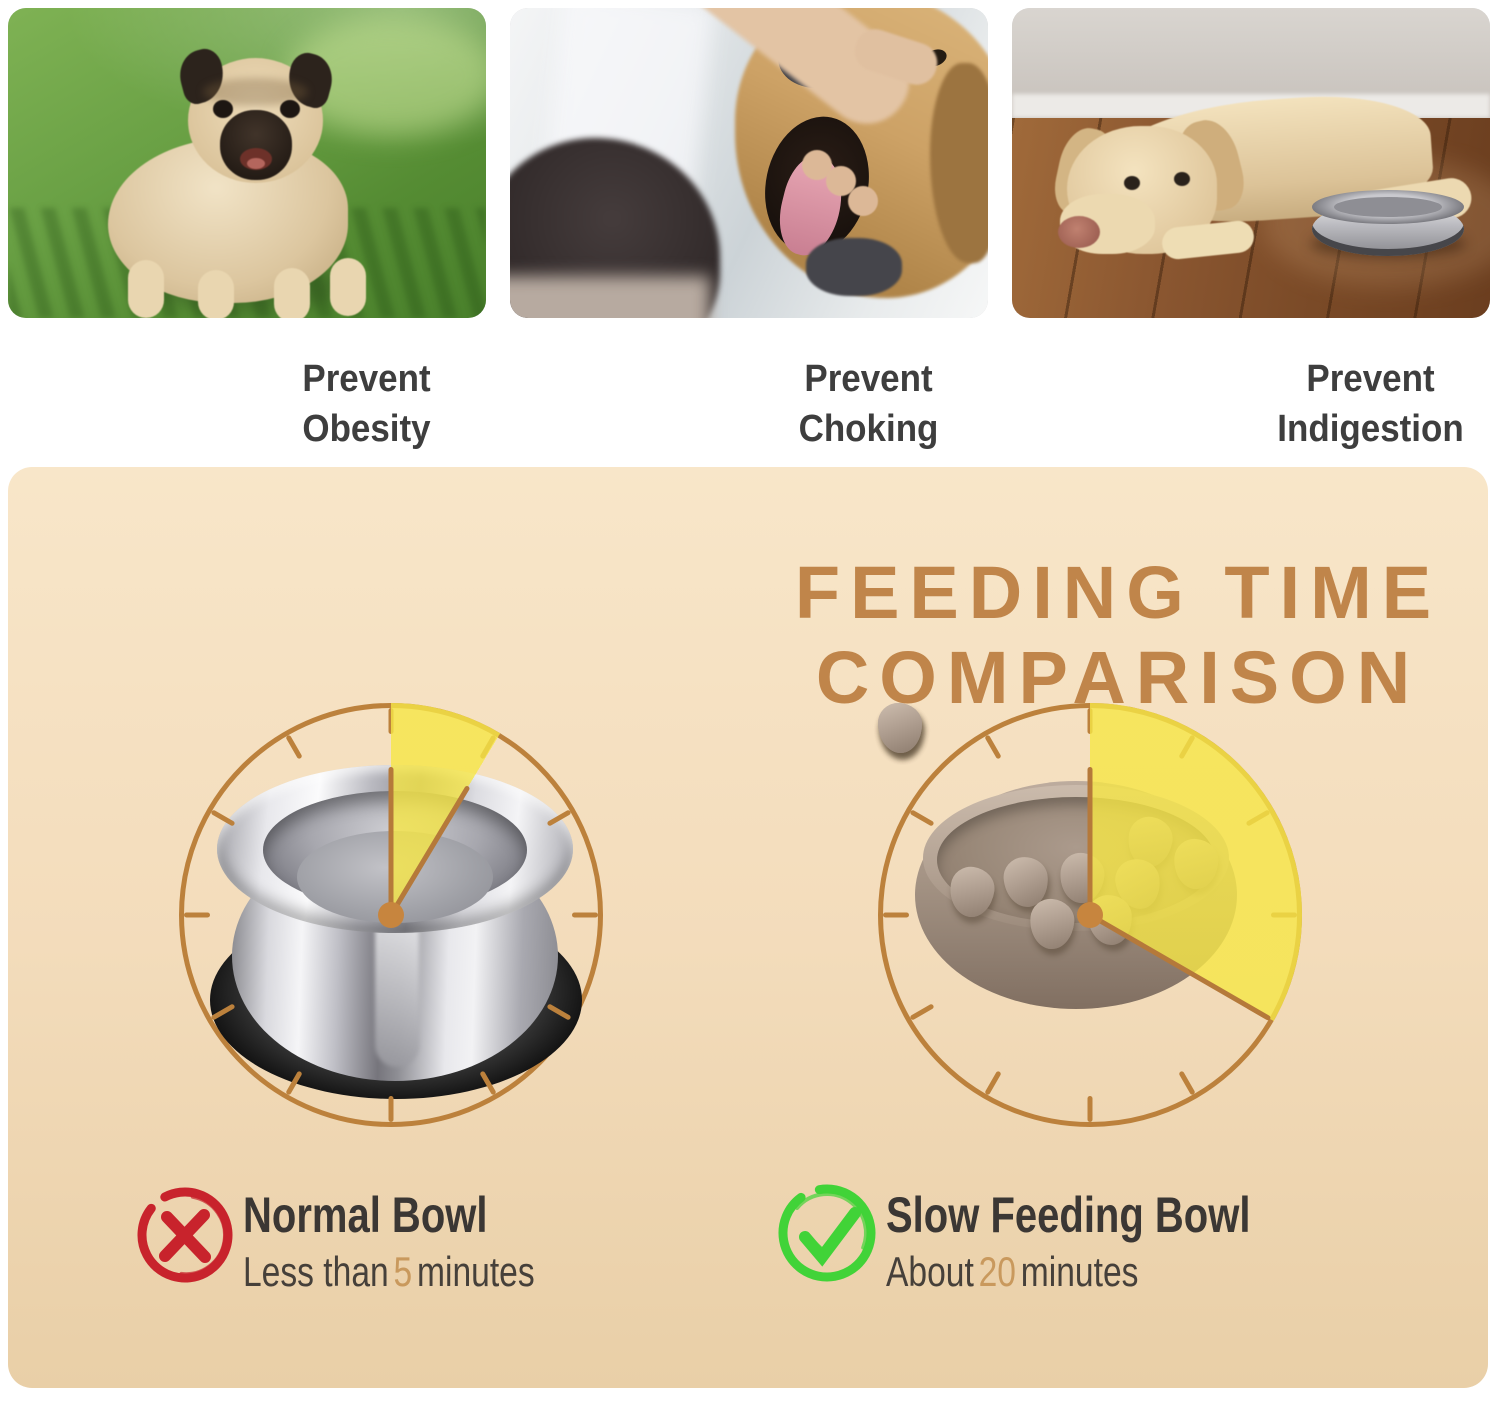  I want to click on benefit-caption-indigestion: Prevent Indigestion, so click(1370, 404).